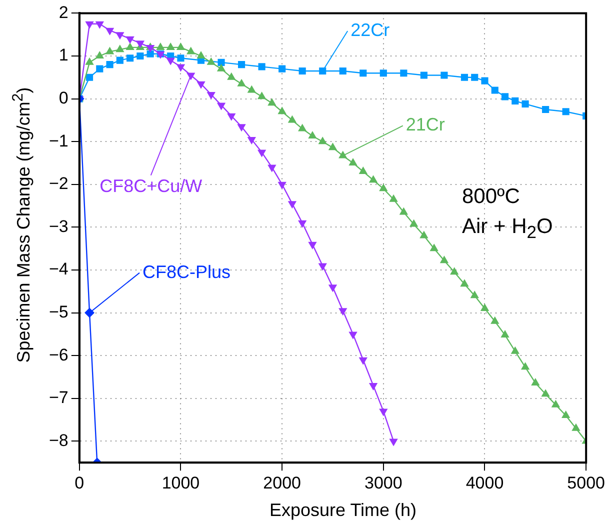 This screenshot has width=608, height=527. Describe the element at coordinates (63, 55) in the screenshot. I see `y-tick-label: 1` at that location.